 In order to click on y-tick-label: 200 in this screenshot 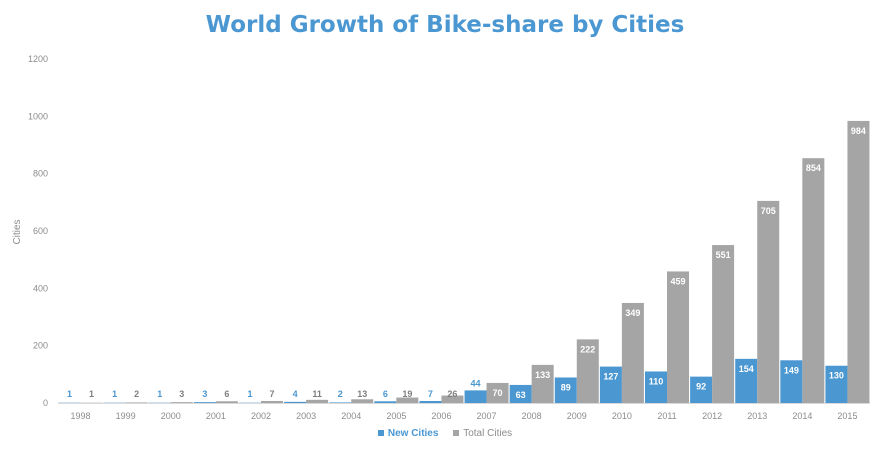, I will do `click(40, 346)`.